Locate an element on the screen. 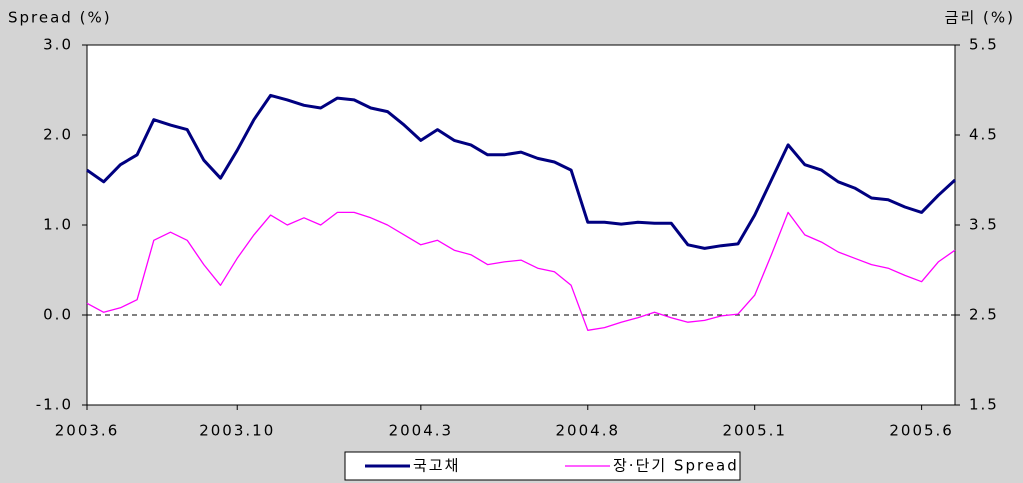  legend-label: 국고채 is located at coordinates (436, 466).